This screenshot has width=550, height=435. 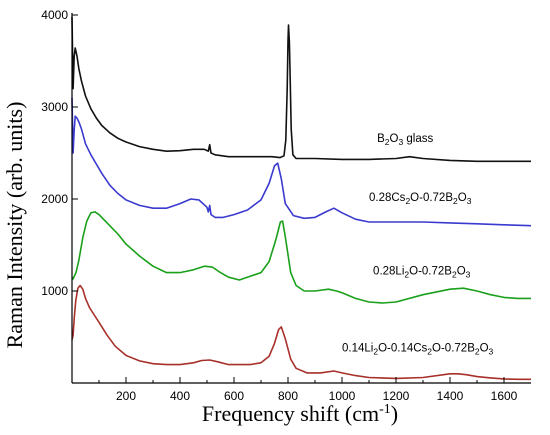 I want to click on x-tick-label: 1000, so click(x=342, y=396).